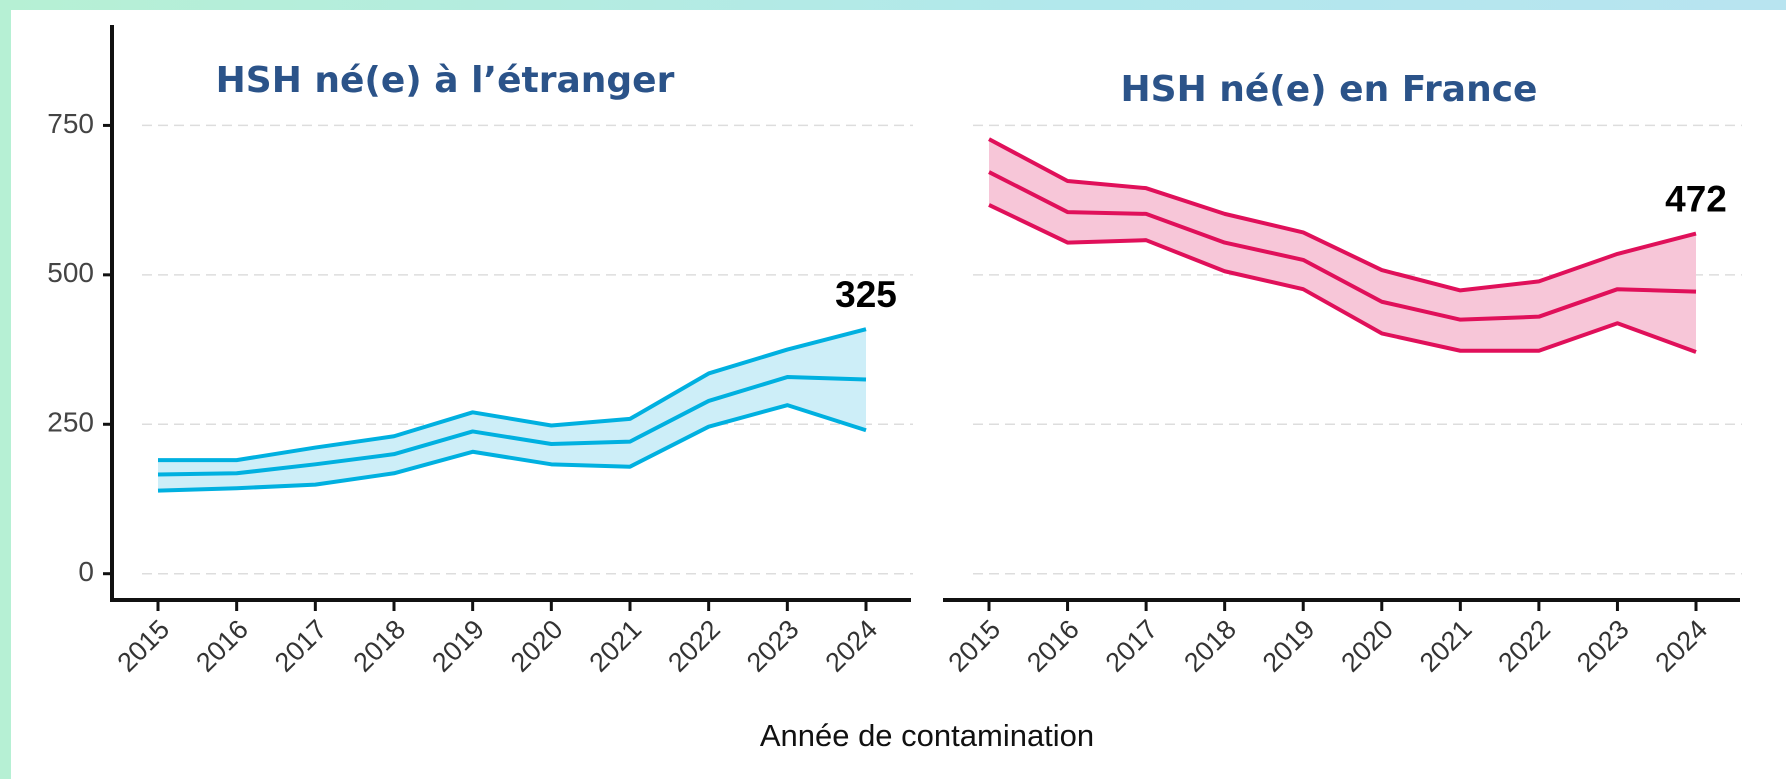  Describe the element at coordinates (70, 422) in the screenshot. I see `y-tick-label: 250` at that location.